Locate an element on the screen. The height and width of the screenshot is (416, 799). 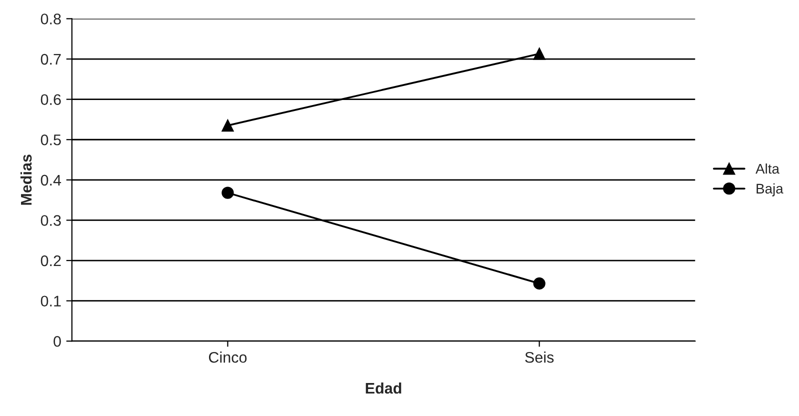
y-tick-label: 0.4 is located at coordinates (51, 180).